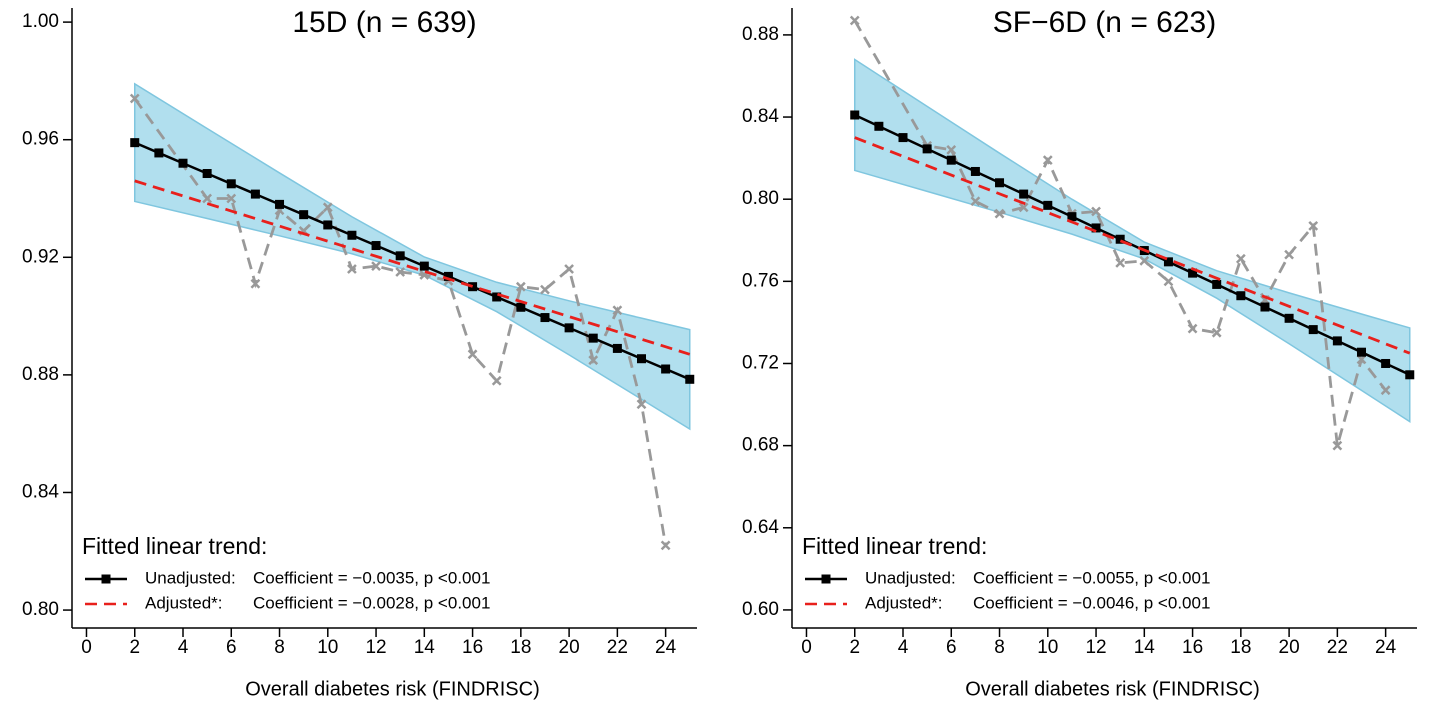 This screenshot has height=704, width=1437. Describe the element at coordinates (520, 647) in the screenshot. I see `x-tick-label: 18` at that location.